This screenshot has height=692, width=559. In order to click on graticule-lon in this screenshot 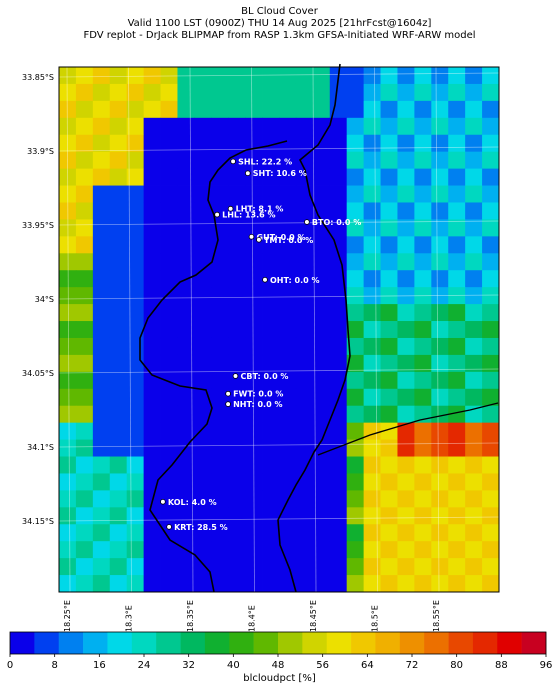, I will do `click(191, 329)`.